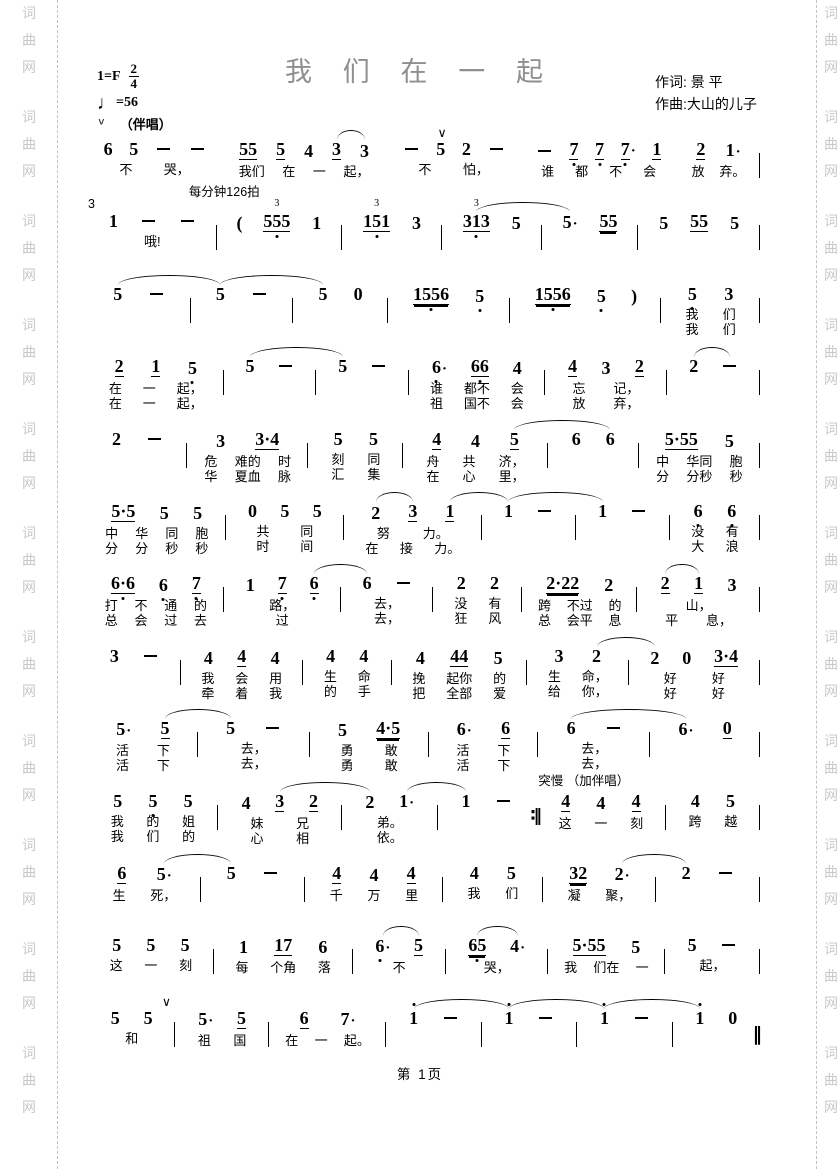 Image resolution: width=840 pixels, height=1169 pixels. I want to click on measure-notes: 5 5 5, so click(153, 804).